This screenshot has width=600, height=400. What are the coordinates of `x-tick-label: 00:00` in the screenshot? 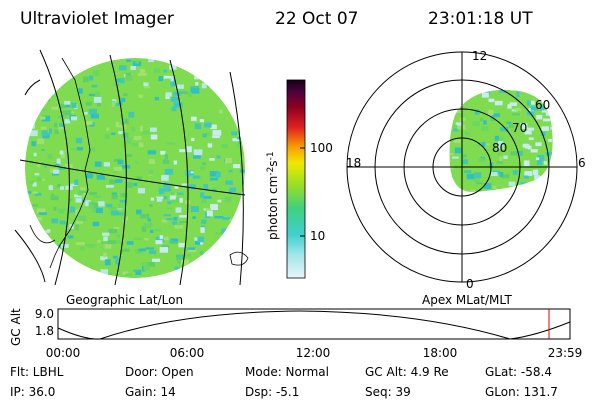 It's located at (63, 353).